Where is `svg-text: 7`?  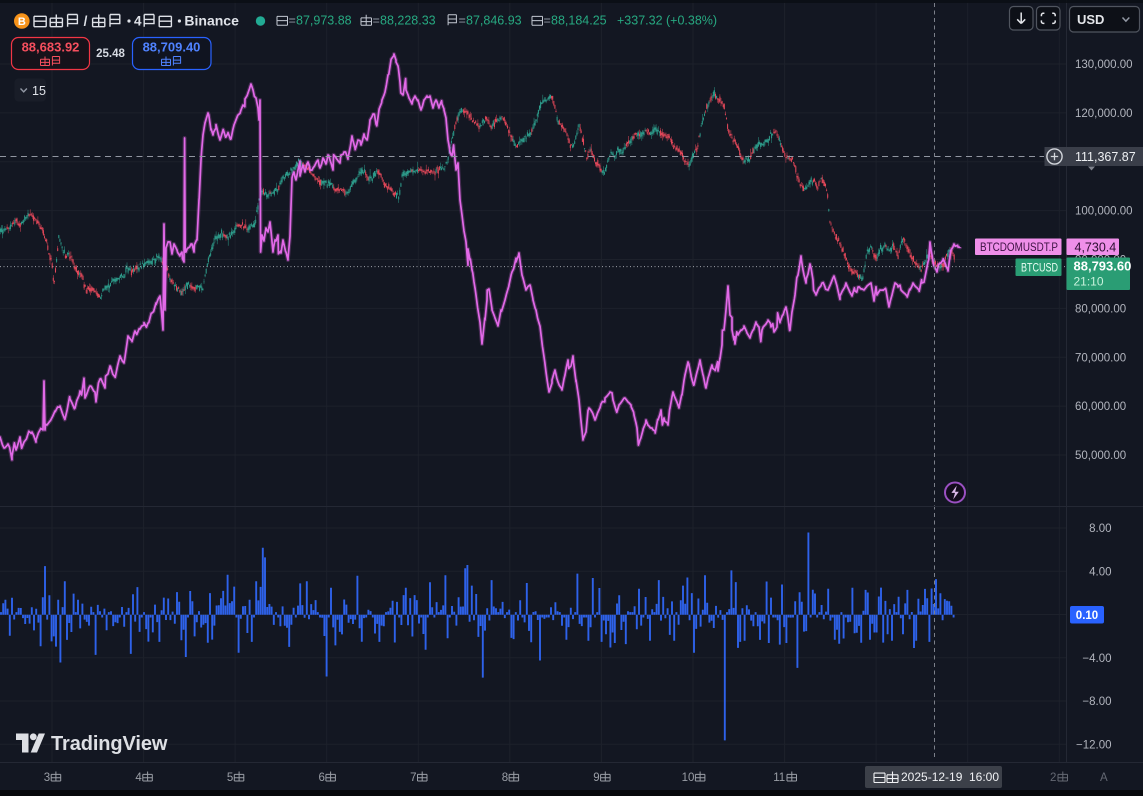
svg-text: 7 is located at coordinates (413, 778).